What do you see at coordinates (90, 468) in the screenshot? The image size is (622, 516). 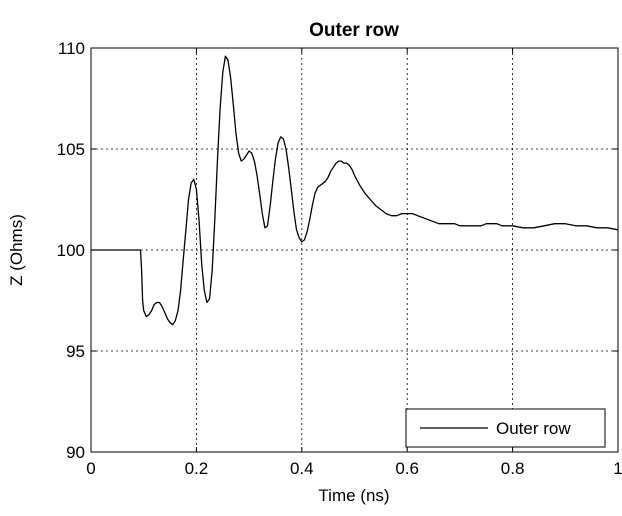 I see `x-tick-label: 0` at bounding box center [90, 468].